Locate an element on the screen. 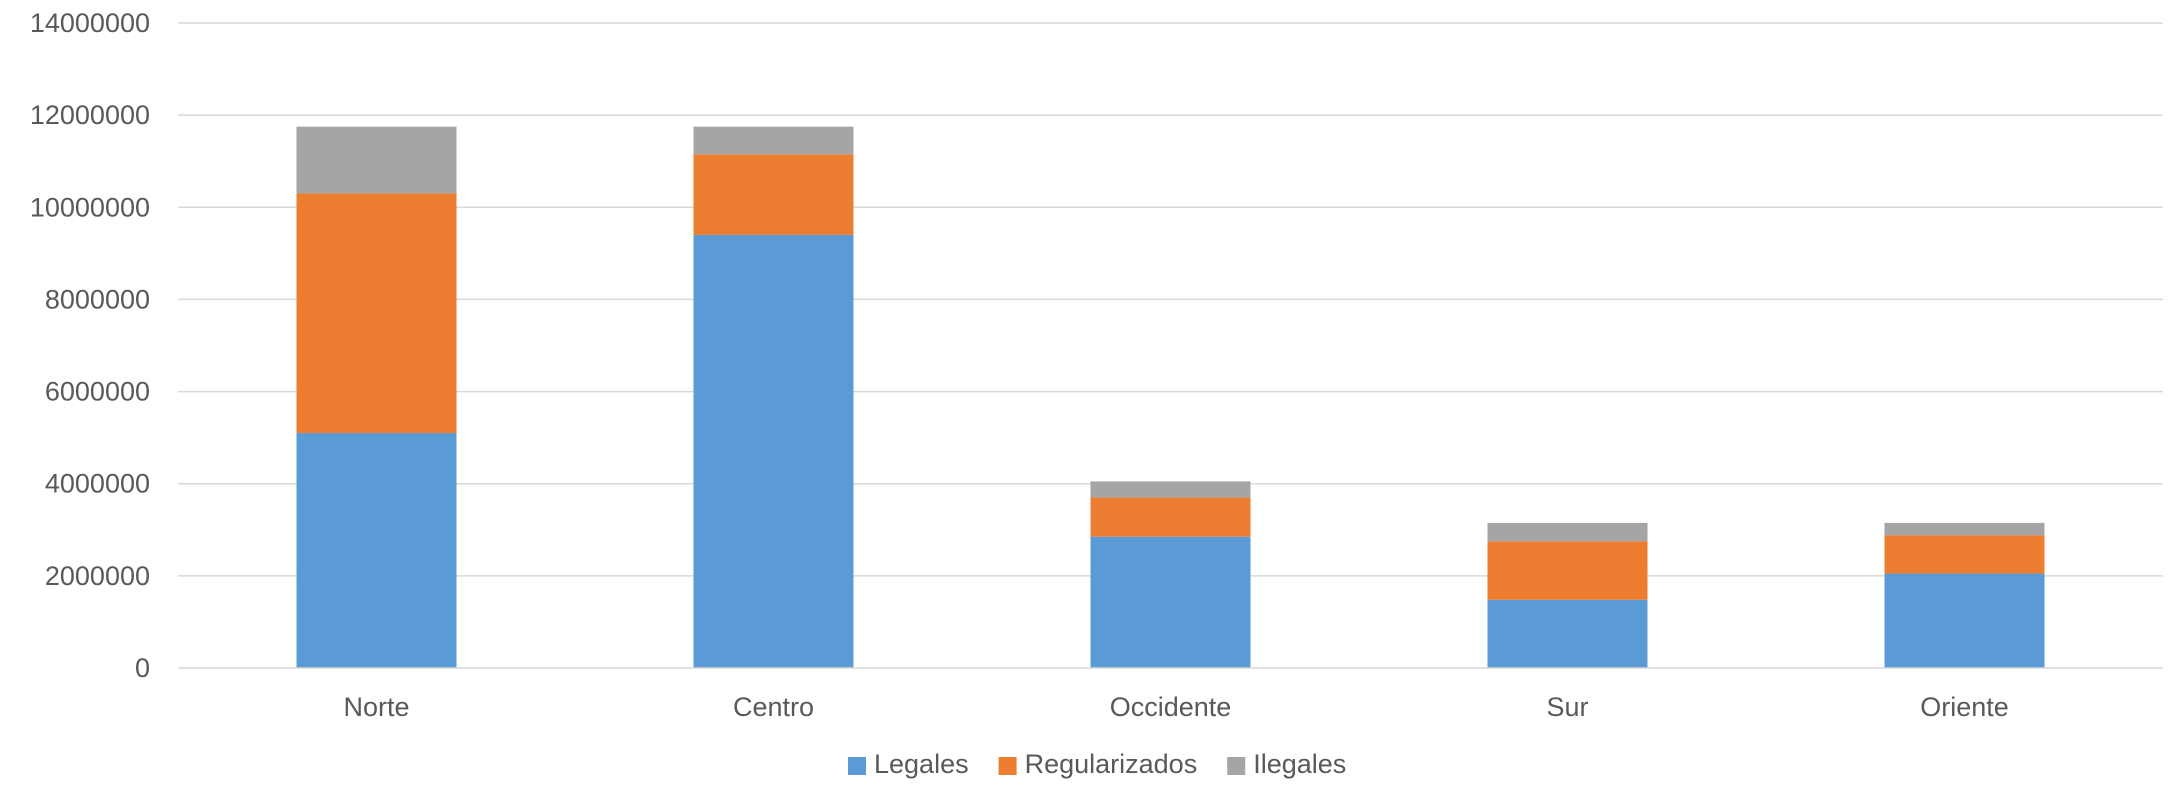 The width and height of the screenshot is (2170, 797). x-tick-label: Centro is located at coordinates (773, 707).